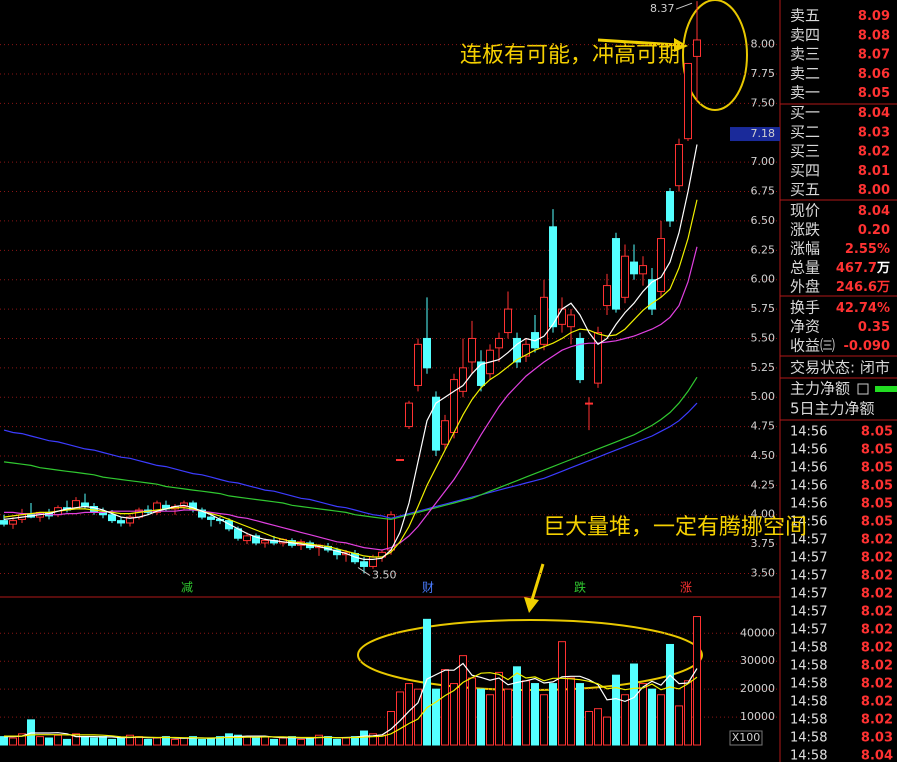 The height and width of the screenshot is (762, 897). I want to click on row-value: 8.05, so click(874, 93).